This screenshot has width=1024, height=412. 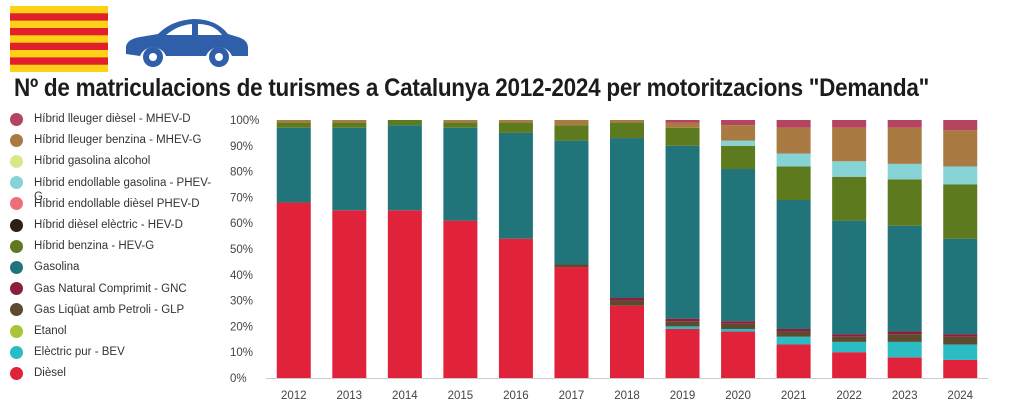 What do you see at coordinates (241, 198) in the screenshot?
I see `y-tick-label: 70%` at bounding box center [241, 198].